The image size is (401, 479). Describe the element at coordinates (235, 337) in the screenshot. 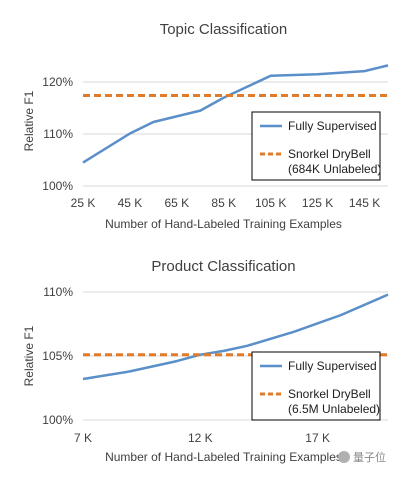

I see `series-line-fully-supervised` at that location.